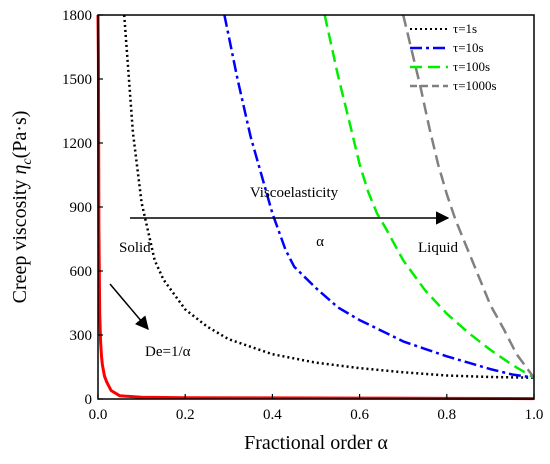 The height and width of the screenshot is (464, 550). I want to click on x-tick-label: 0.4, so click(272, 415).